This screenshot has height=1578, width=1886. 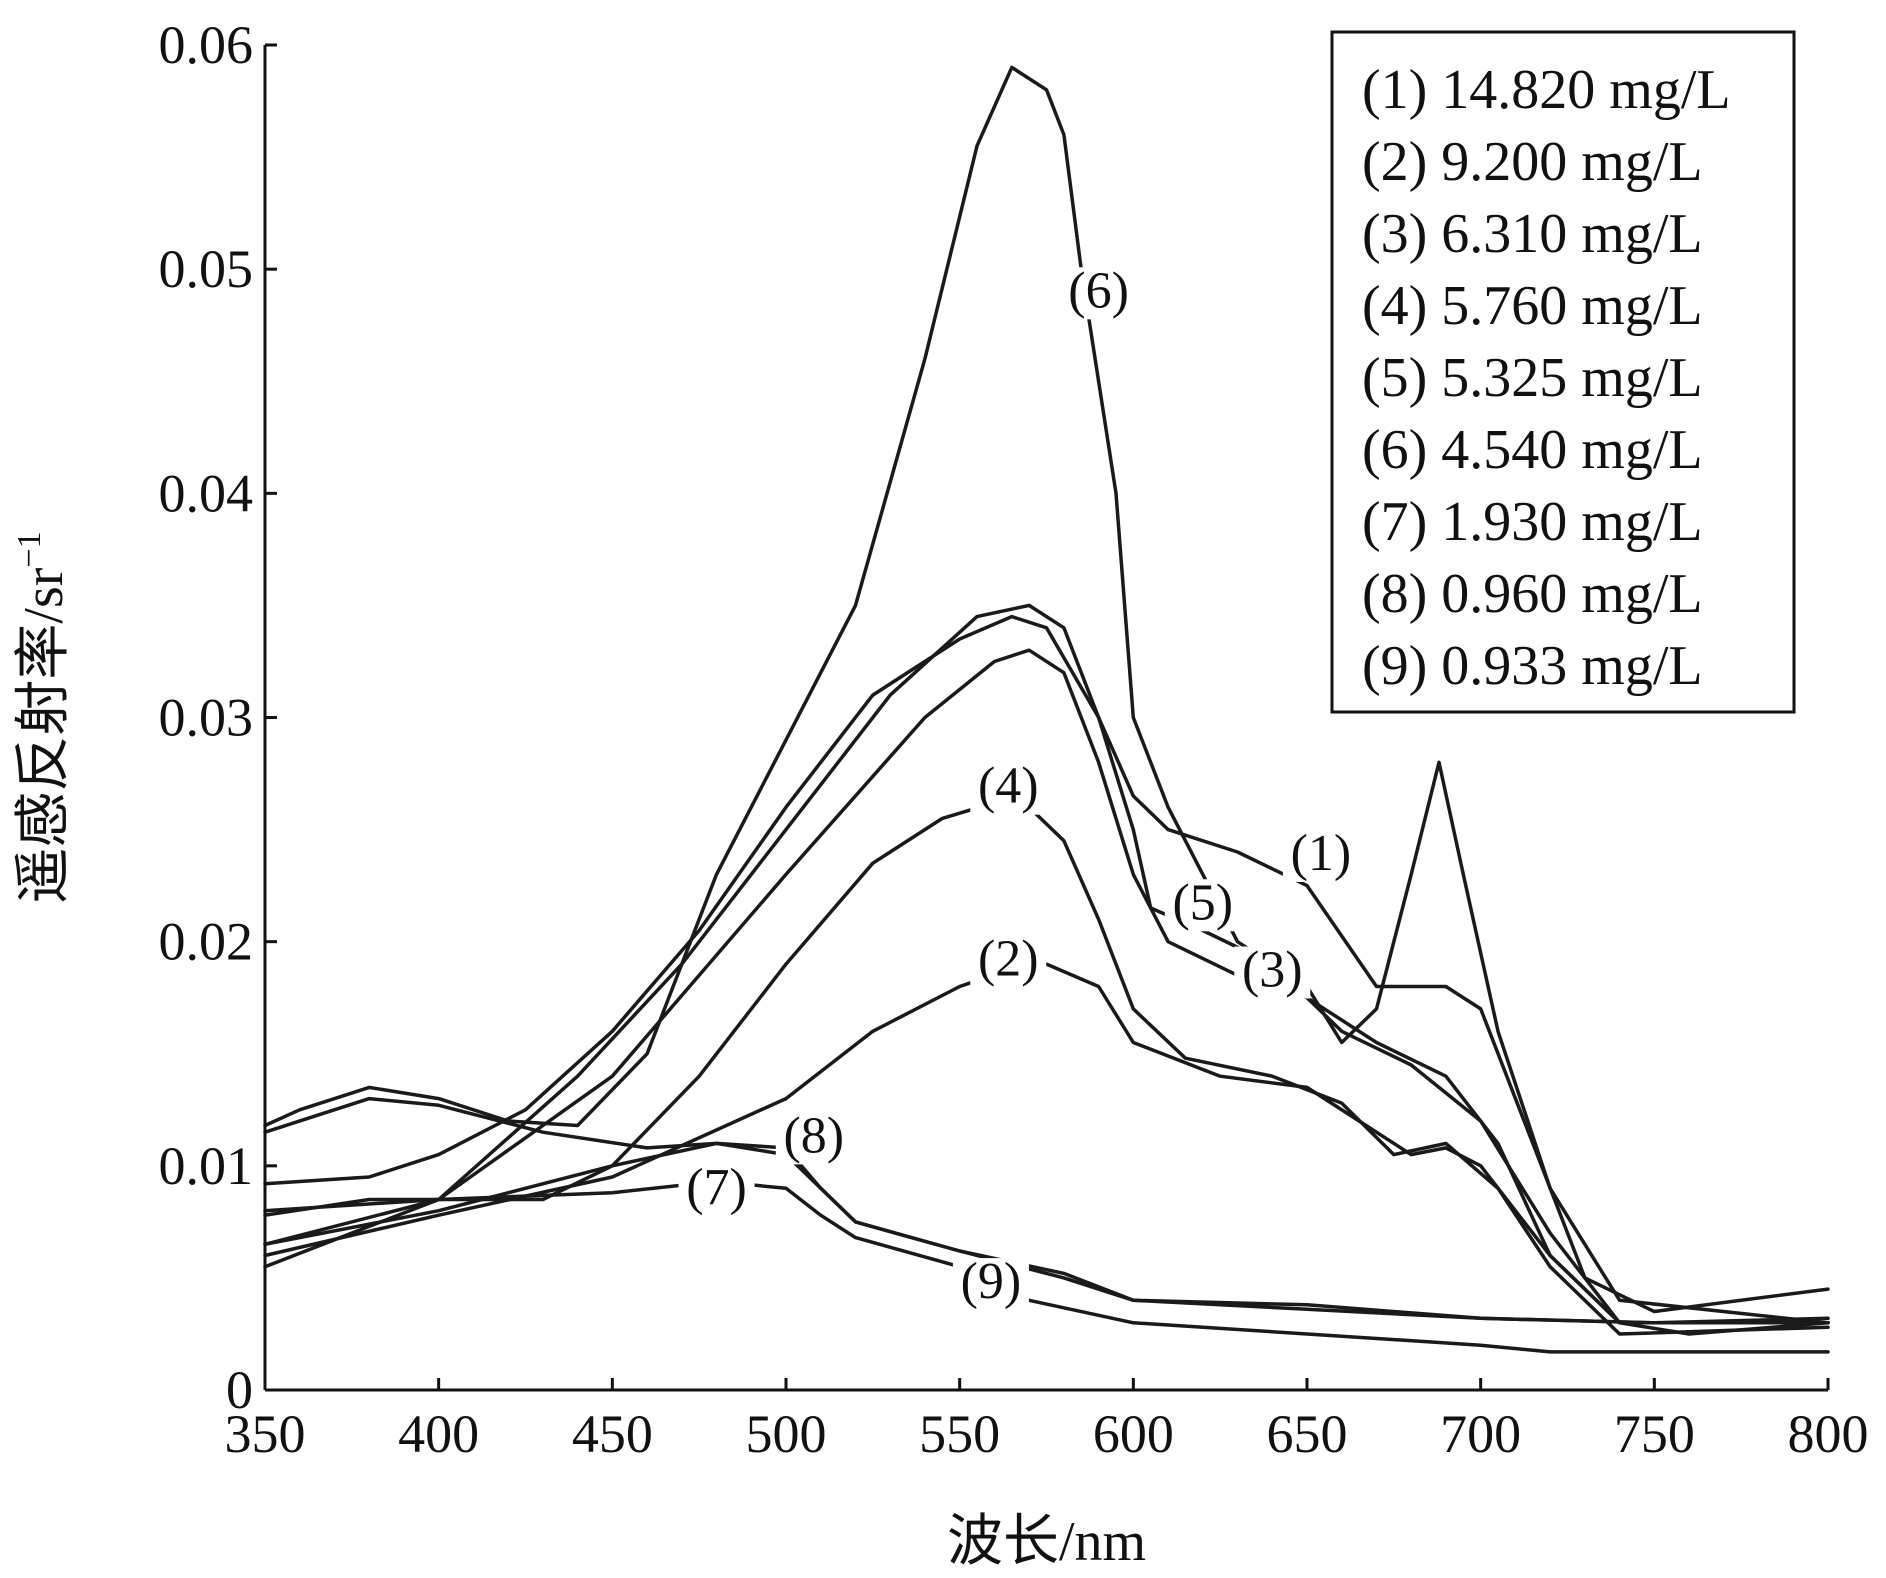 What do you see at coordinates (1532, 378) in the screenshot?
I see `legend-entry: (5) 5.325 mg/L` at bounding box center [1532, 378].